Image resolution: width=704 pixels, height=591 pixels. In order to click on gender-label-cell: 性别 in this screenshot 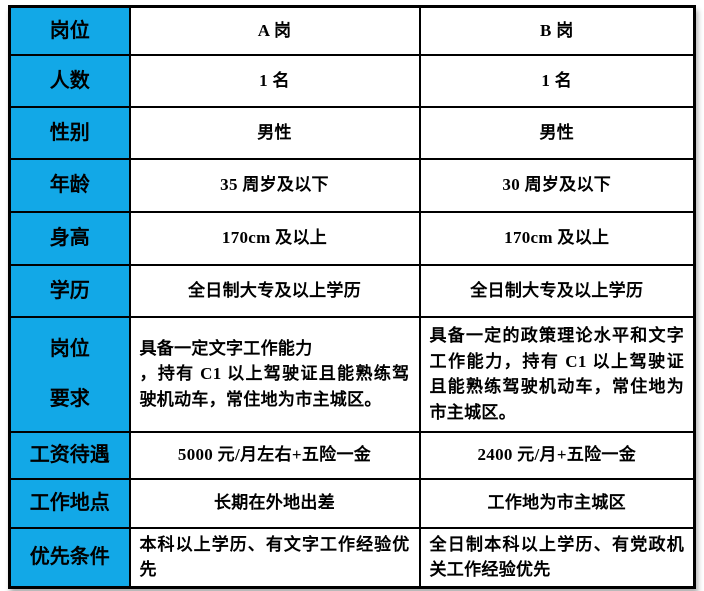, I will do `click(69, 132)`.